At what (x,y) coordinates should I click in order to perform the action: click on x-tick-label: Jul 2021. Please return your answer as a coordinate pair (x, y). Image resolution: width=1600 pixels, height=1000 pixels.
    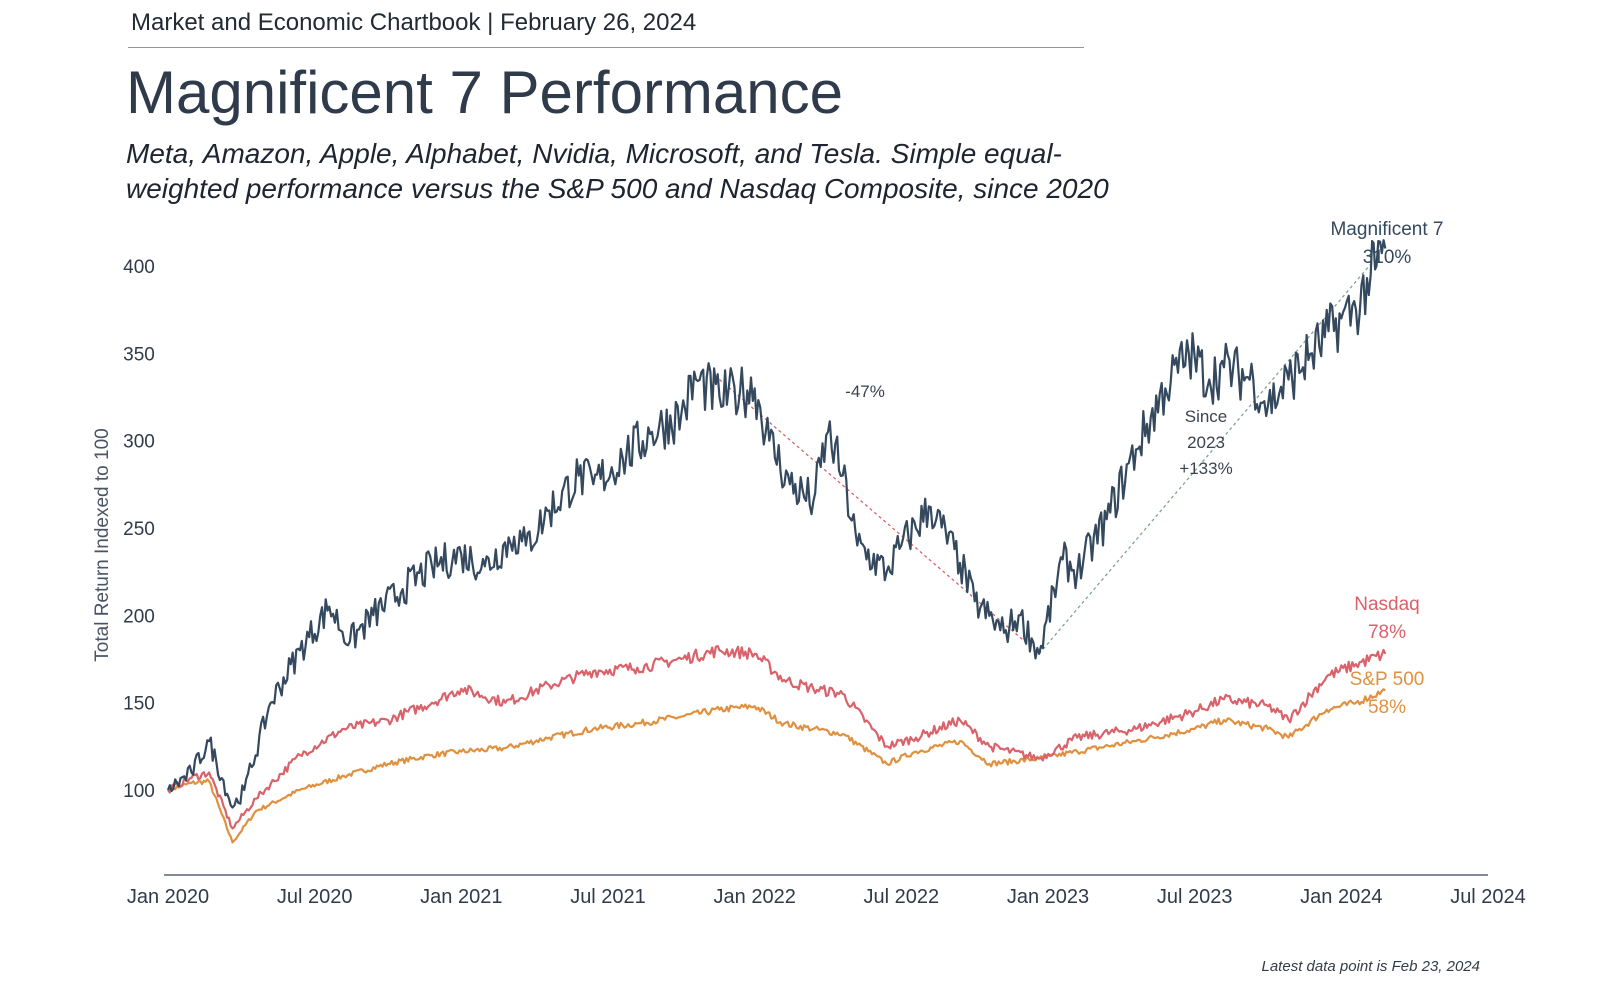
    Looking at the image, I should click on (608, 897).